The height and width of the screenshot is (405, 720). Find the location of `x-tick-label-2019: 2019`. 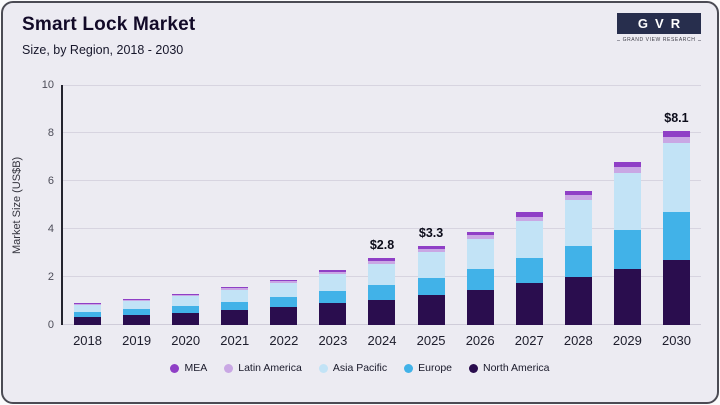

x-tick-label-2019: 2019 is located at coordinates (137, 340).